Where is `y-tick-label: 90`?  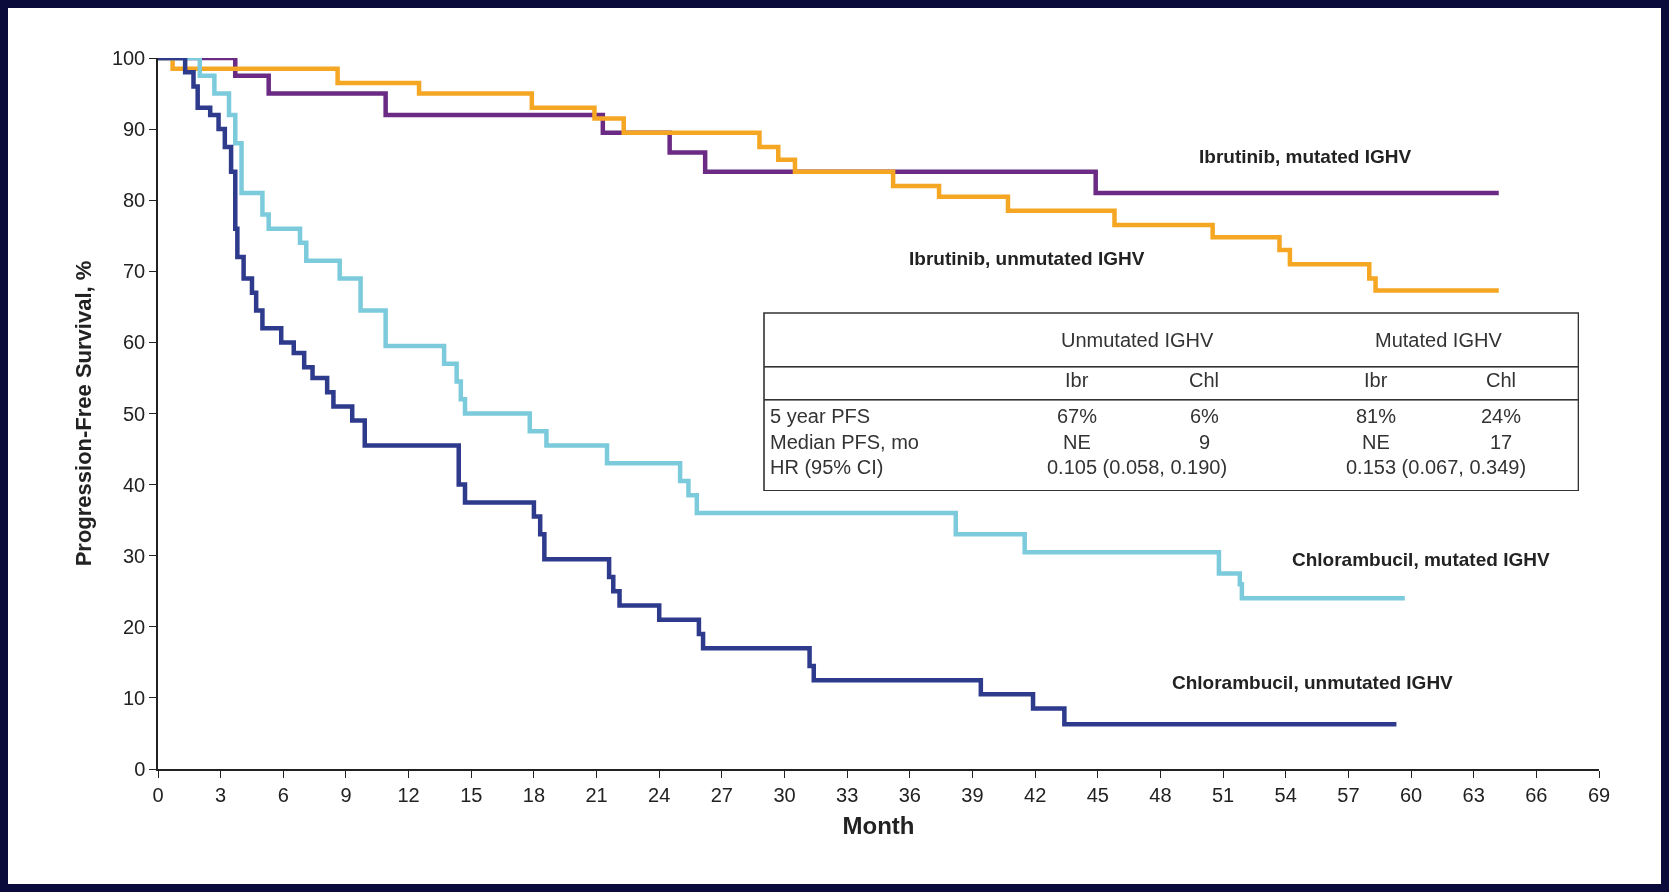 y-tick-label: 90 is located at coordinates (134, 129).